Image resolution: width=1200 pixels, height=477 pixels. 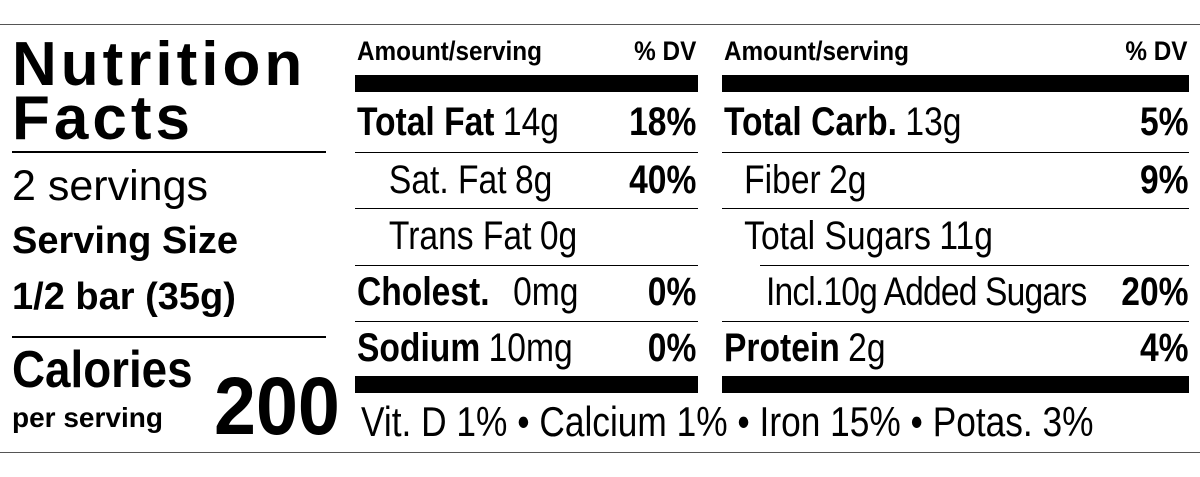 What do you see at coordinates (460, 235) in the screenshot?
I see `nutrient: Trans Fat` at bounding box center [460, 235].